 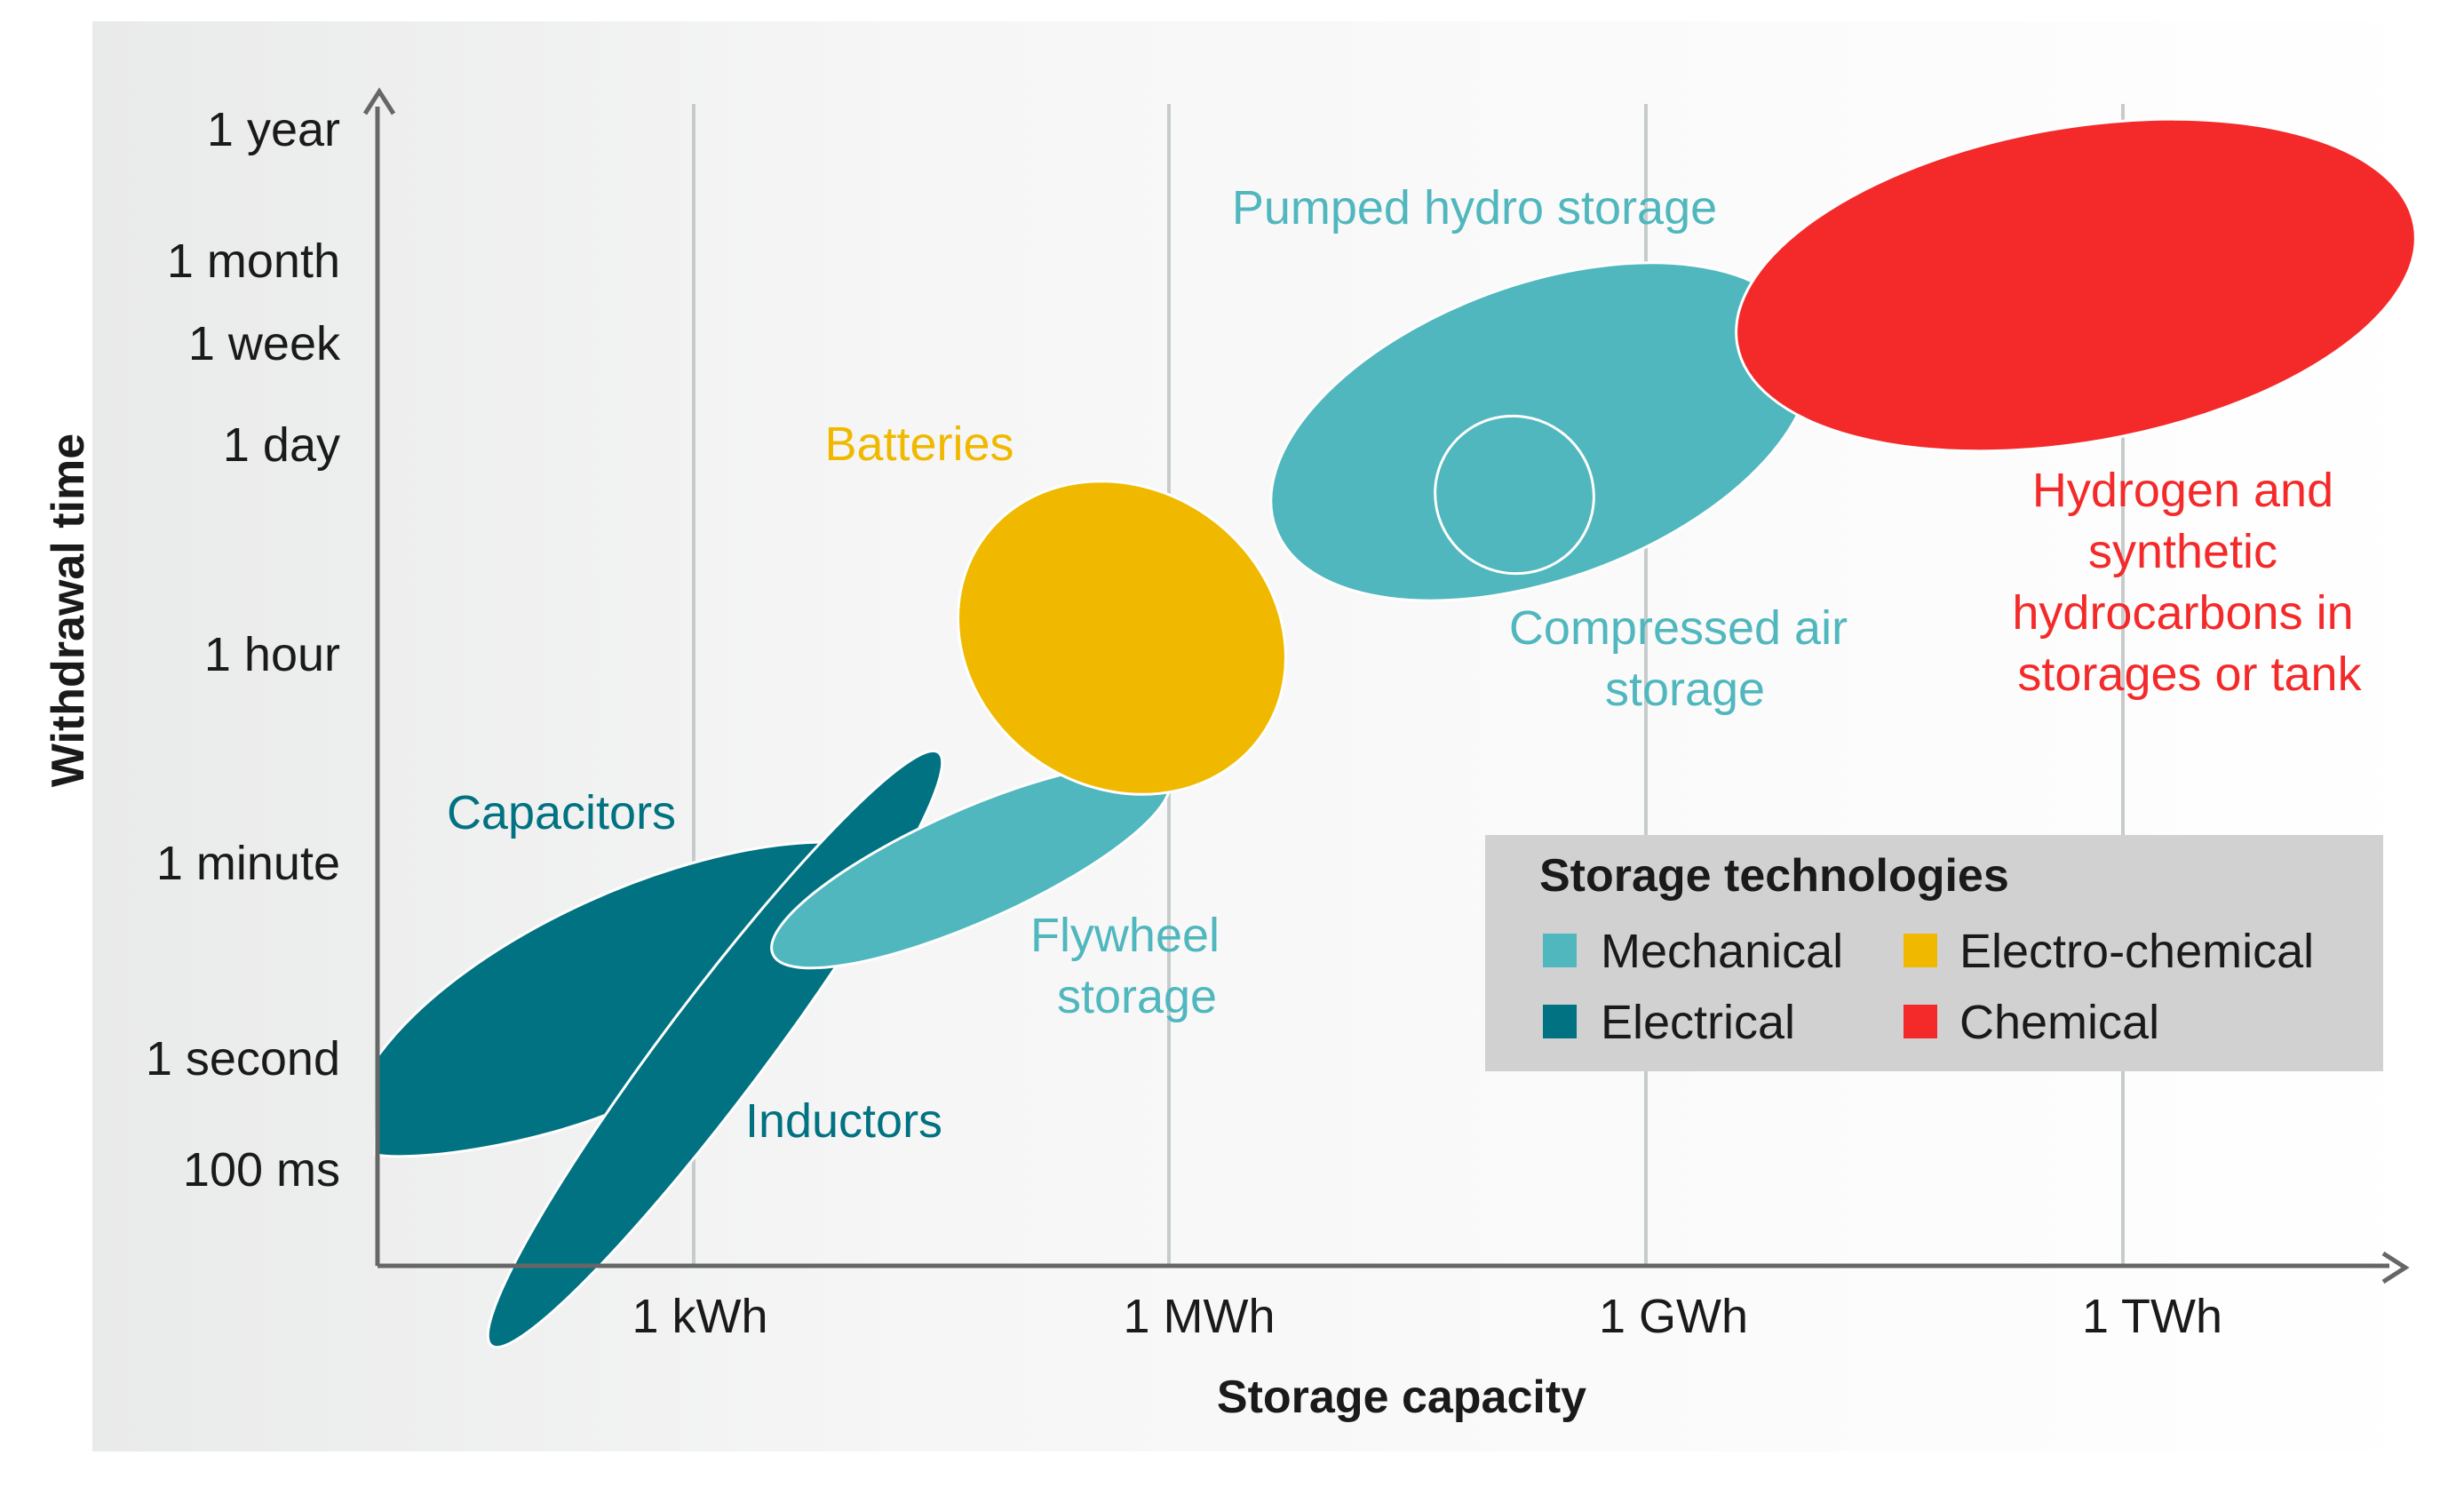 I want to click on batteries-region, so click(x=1122, y=638).